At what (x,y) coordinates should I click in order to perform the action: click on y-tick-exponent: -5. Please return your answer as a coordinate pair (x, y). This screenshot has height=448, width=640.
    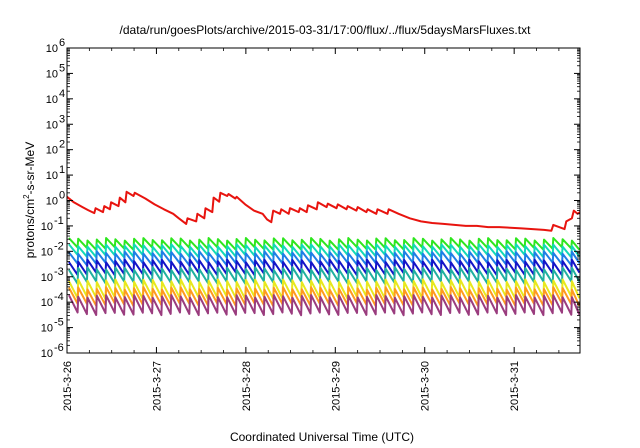
    Looking at the image, I should click on (59, 323).